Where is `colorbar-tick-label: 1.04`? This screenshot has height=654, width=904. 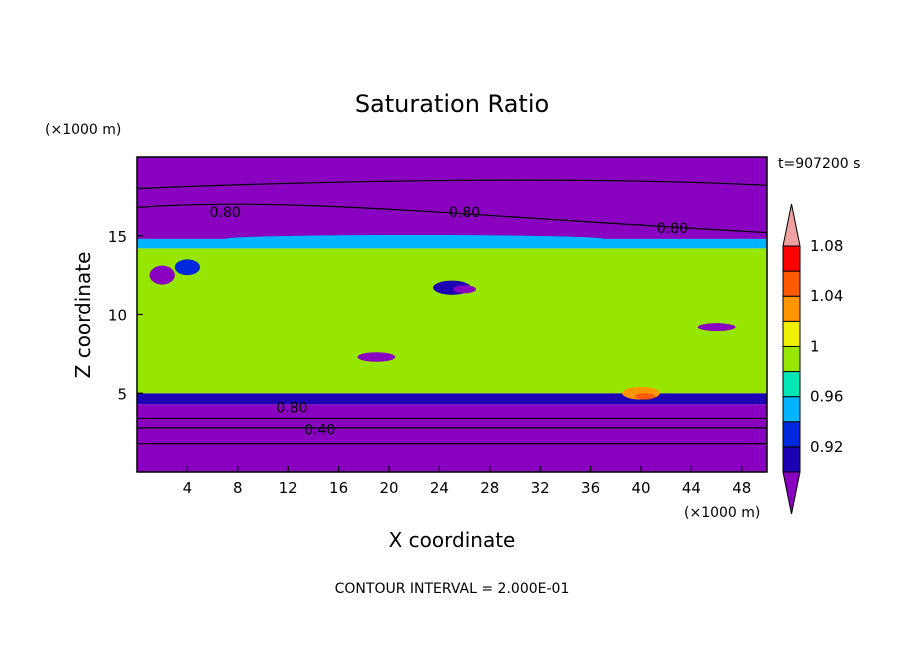
colorbar-tick-label: 1.04 is located at coordinates (826, 296).